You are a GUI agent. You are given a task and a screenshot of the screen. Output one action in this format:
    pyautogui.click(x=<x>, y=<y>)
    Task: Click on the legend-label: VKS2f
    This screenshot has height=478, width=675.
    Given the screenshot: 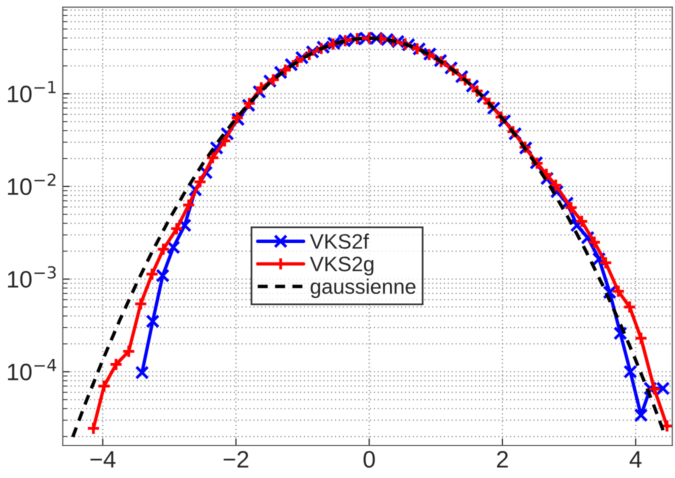 What is the action you would take?
    pyautogui.click(x=339, y=241)
    